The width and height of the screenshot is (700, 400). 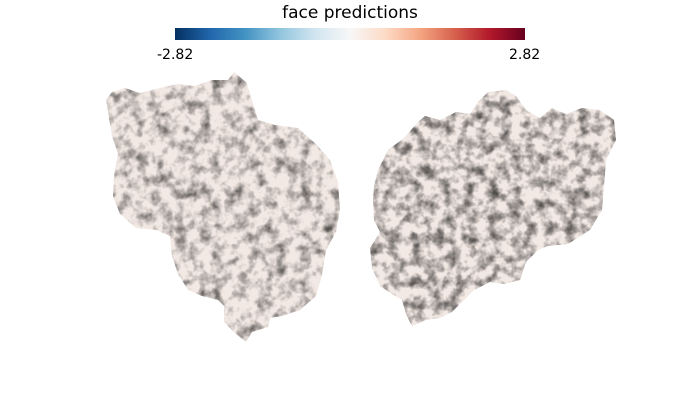 I want to click on colorbar-gradient, so click(x=350, y=34).